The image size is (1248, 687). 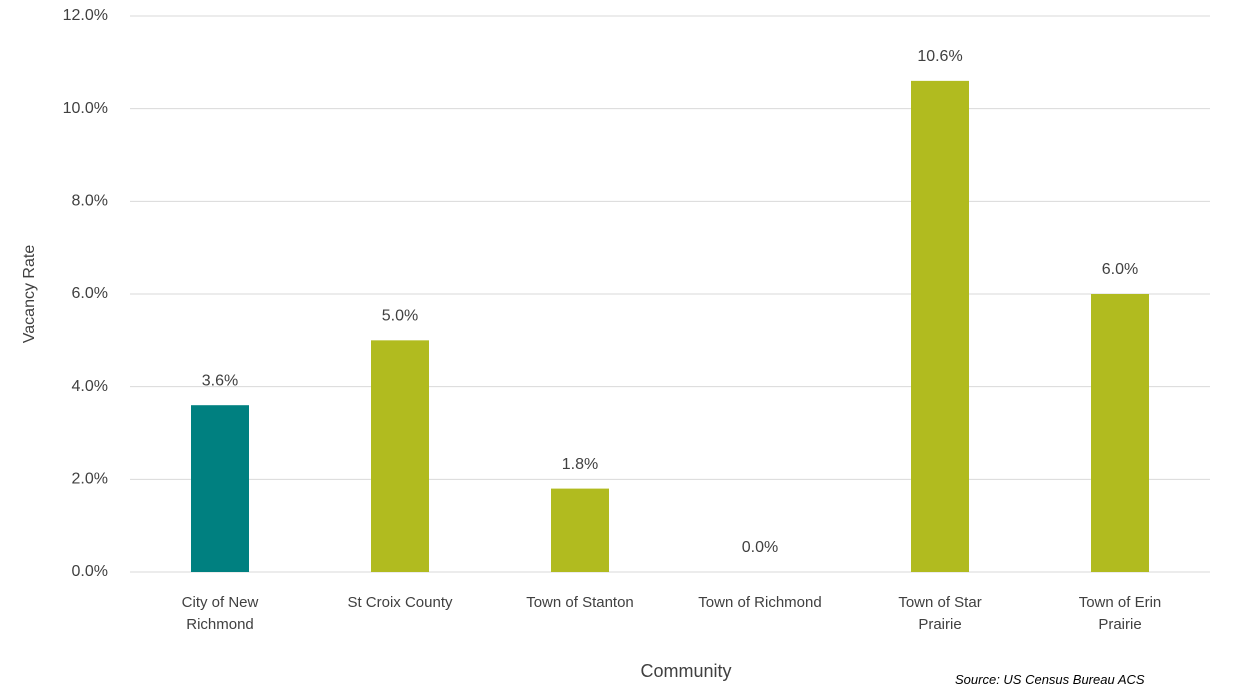 What do you see at coordinates (760, 547) in the screenshot?
I see `data-label: 0.0%` at bounding box center [760, 547].